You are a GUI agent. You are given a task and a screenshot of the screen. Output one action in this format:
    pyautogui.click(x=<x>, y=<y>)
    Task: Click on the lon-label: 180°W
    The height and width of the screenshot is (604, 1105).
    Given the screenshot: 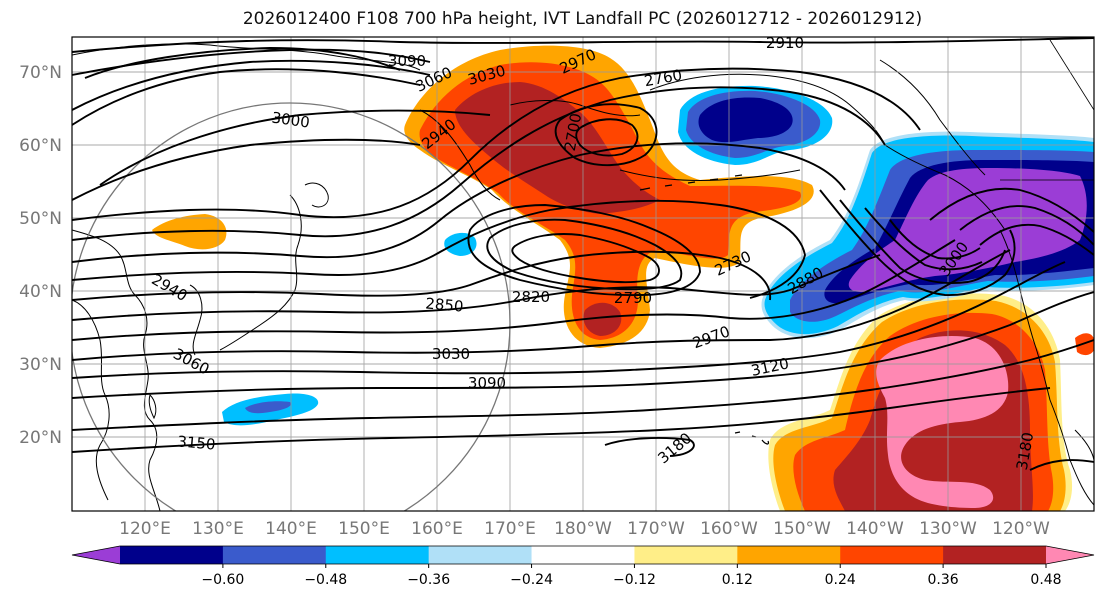 What is the action you would take?
    pyautogui.click(x=583, y=529)
    